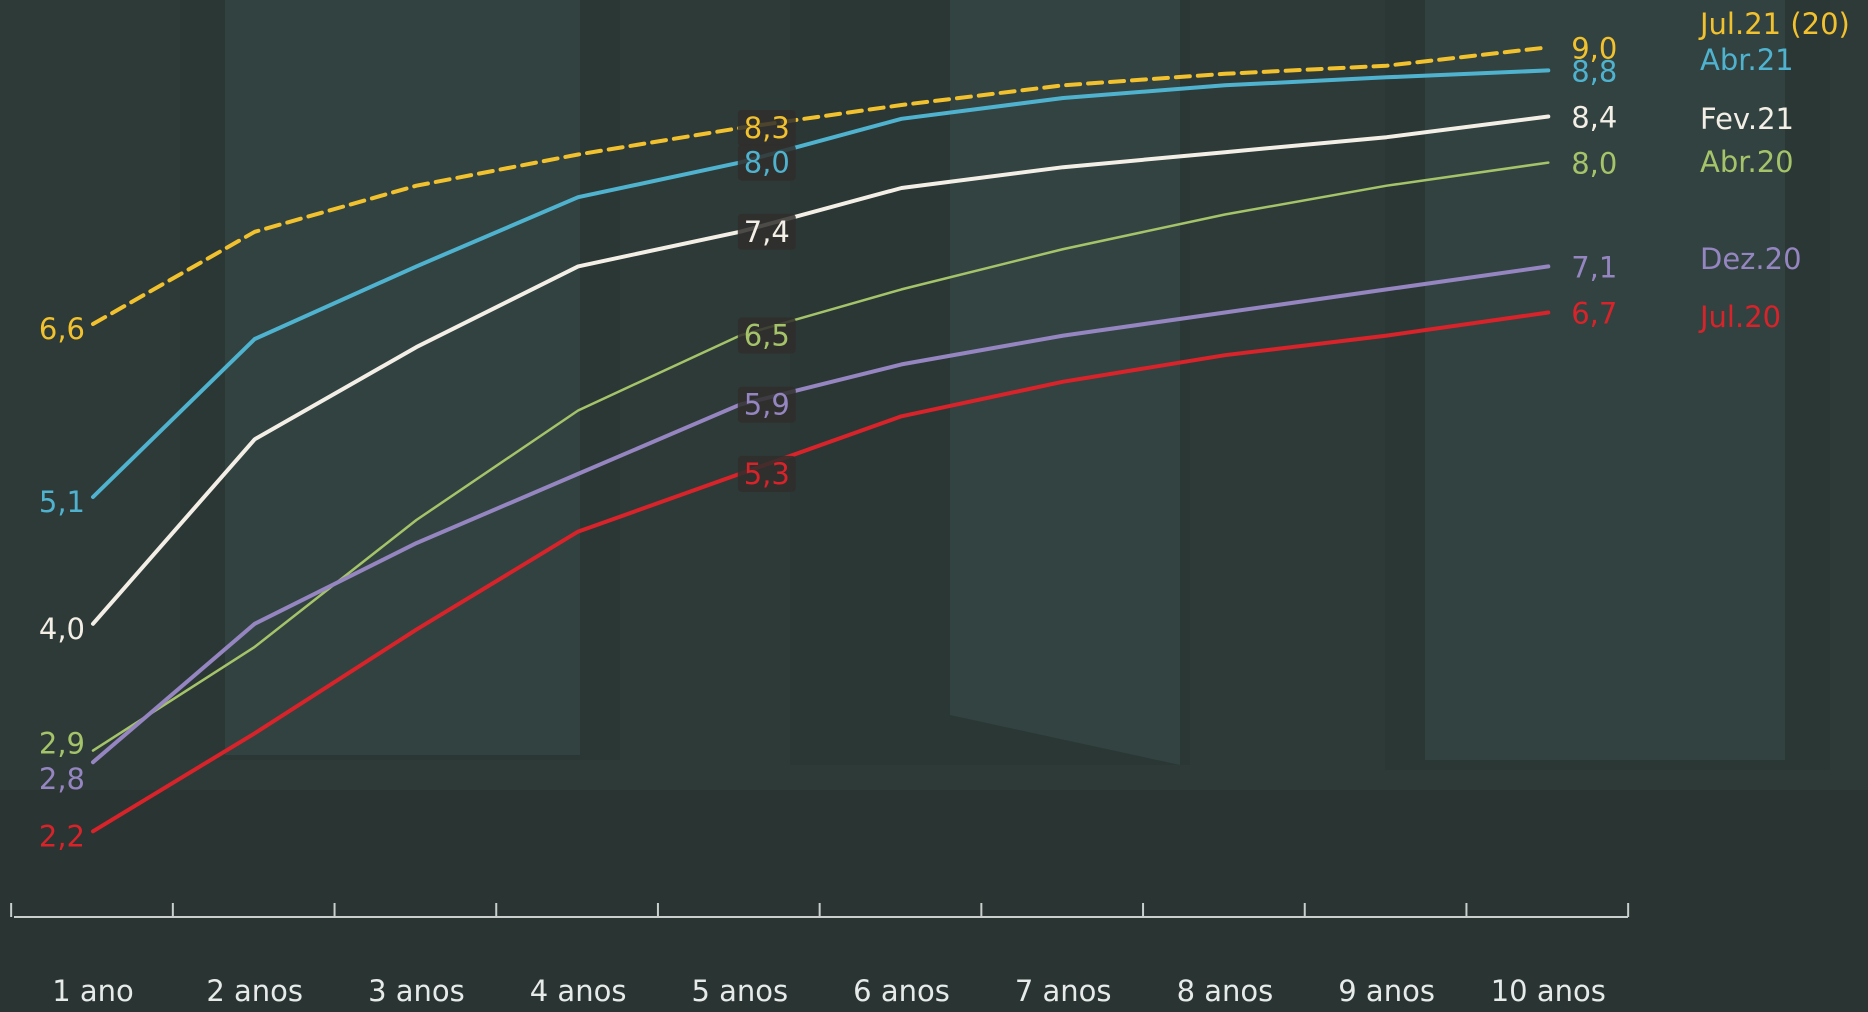 This screenshot has height=1012, width=1868. What do you see at coordinates (1386, 991) in the screenshot?
I see `x-tick-label: 9 anos` at bounding box center [1386, 991].